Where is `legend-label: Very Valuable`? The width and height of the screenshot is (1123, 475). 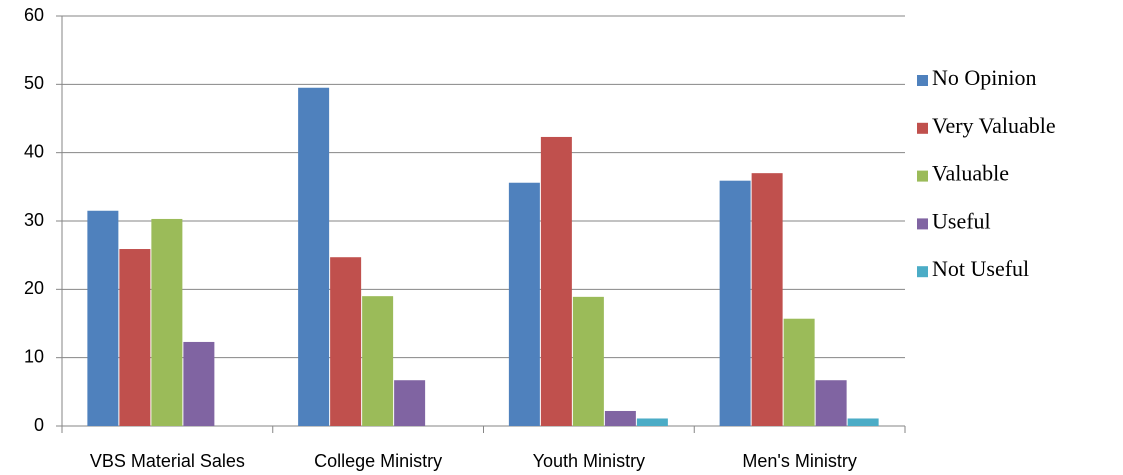
legend-label: Very Valuable is located at coordinates (994, 125).